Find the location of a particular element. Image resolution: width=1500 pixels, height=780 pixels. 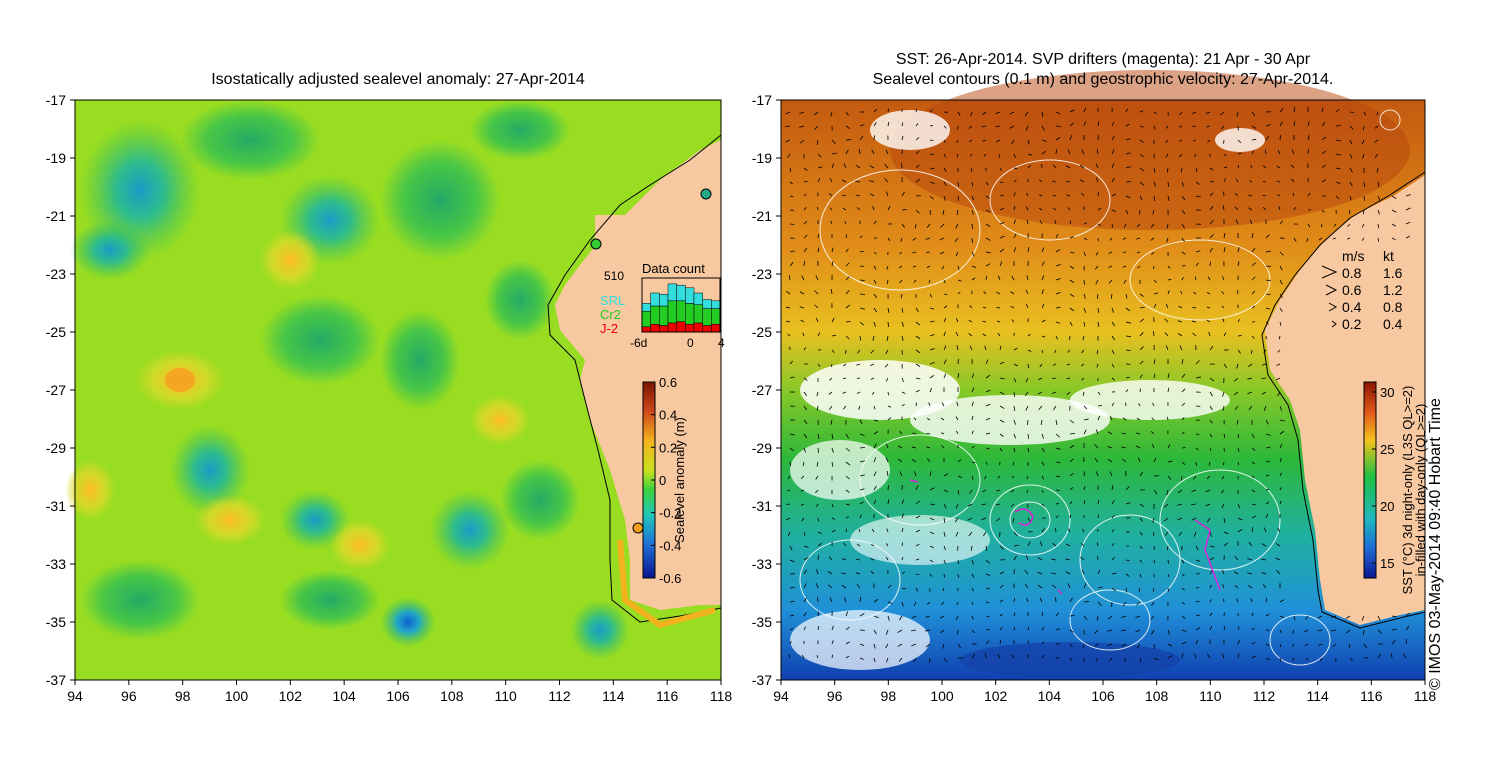

colorbar-tick-label: 30 is located at coordinates (1387, 392).